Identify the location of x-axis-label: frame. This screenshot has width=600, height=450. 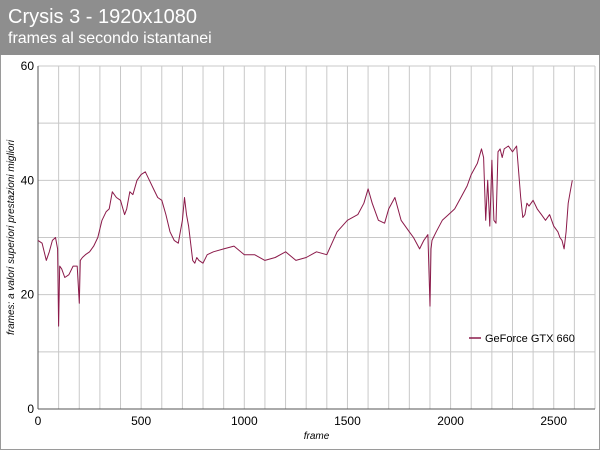
(317, 436).